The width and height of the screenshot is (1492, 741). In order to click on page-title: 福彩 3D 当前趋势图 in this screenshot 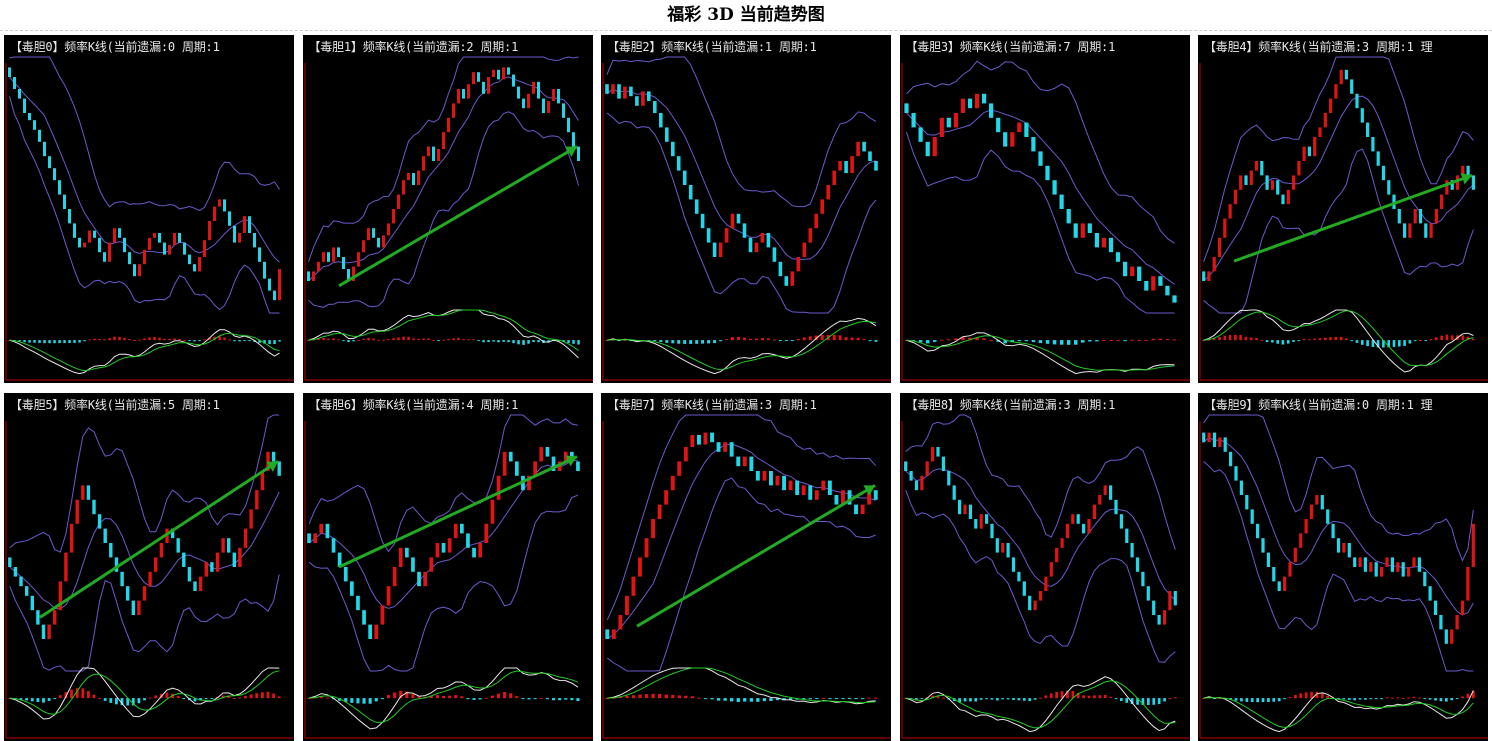, I will do `click(746, 15)`.